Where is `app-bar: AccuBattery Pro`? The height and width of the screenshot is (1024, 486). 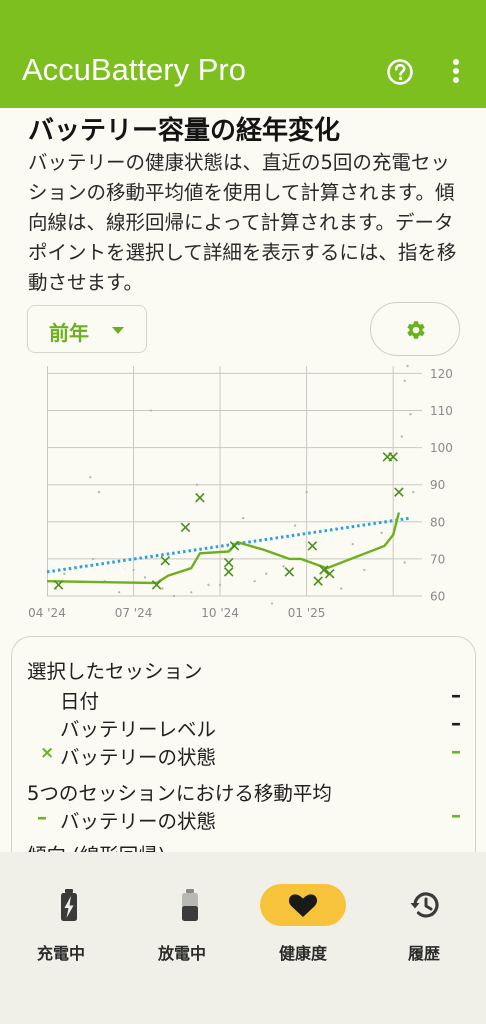 app-bar: AccuBattery Pro is located at coordinates (243, 54).